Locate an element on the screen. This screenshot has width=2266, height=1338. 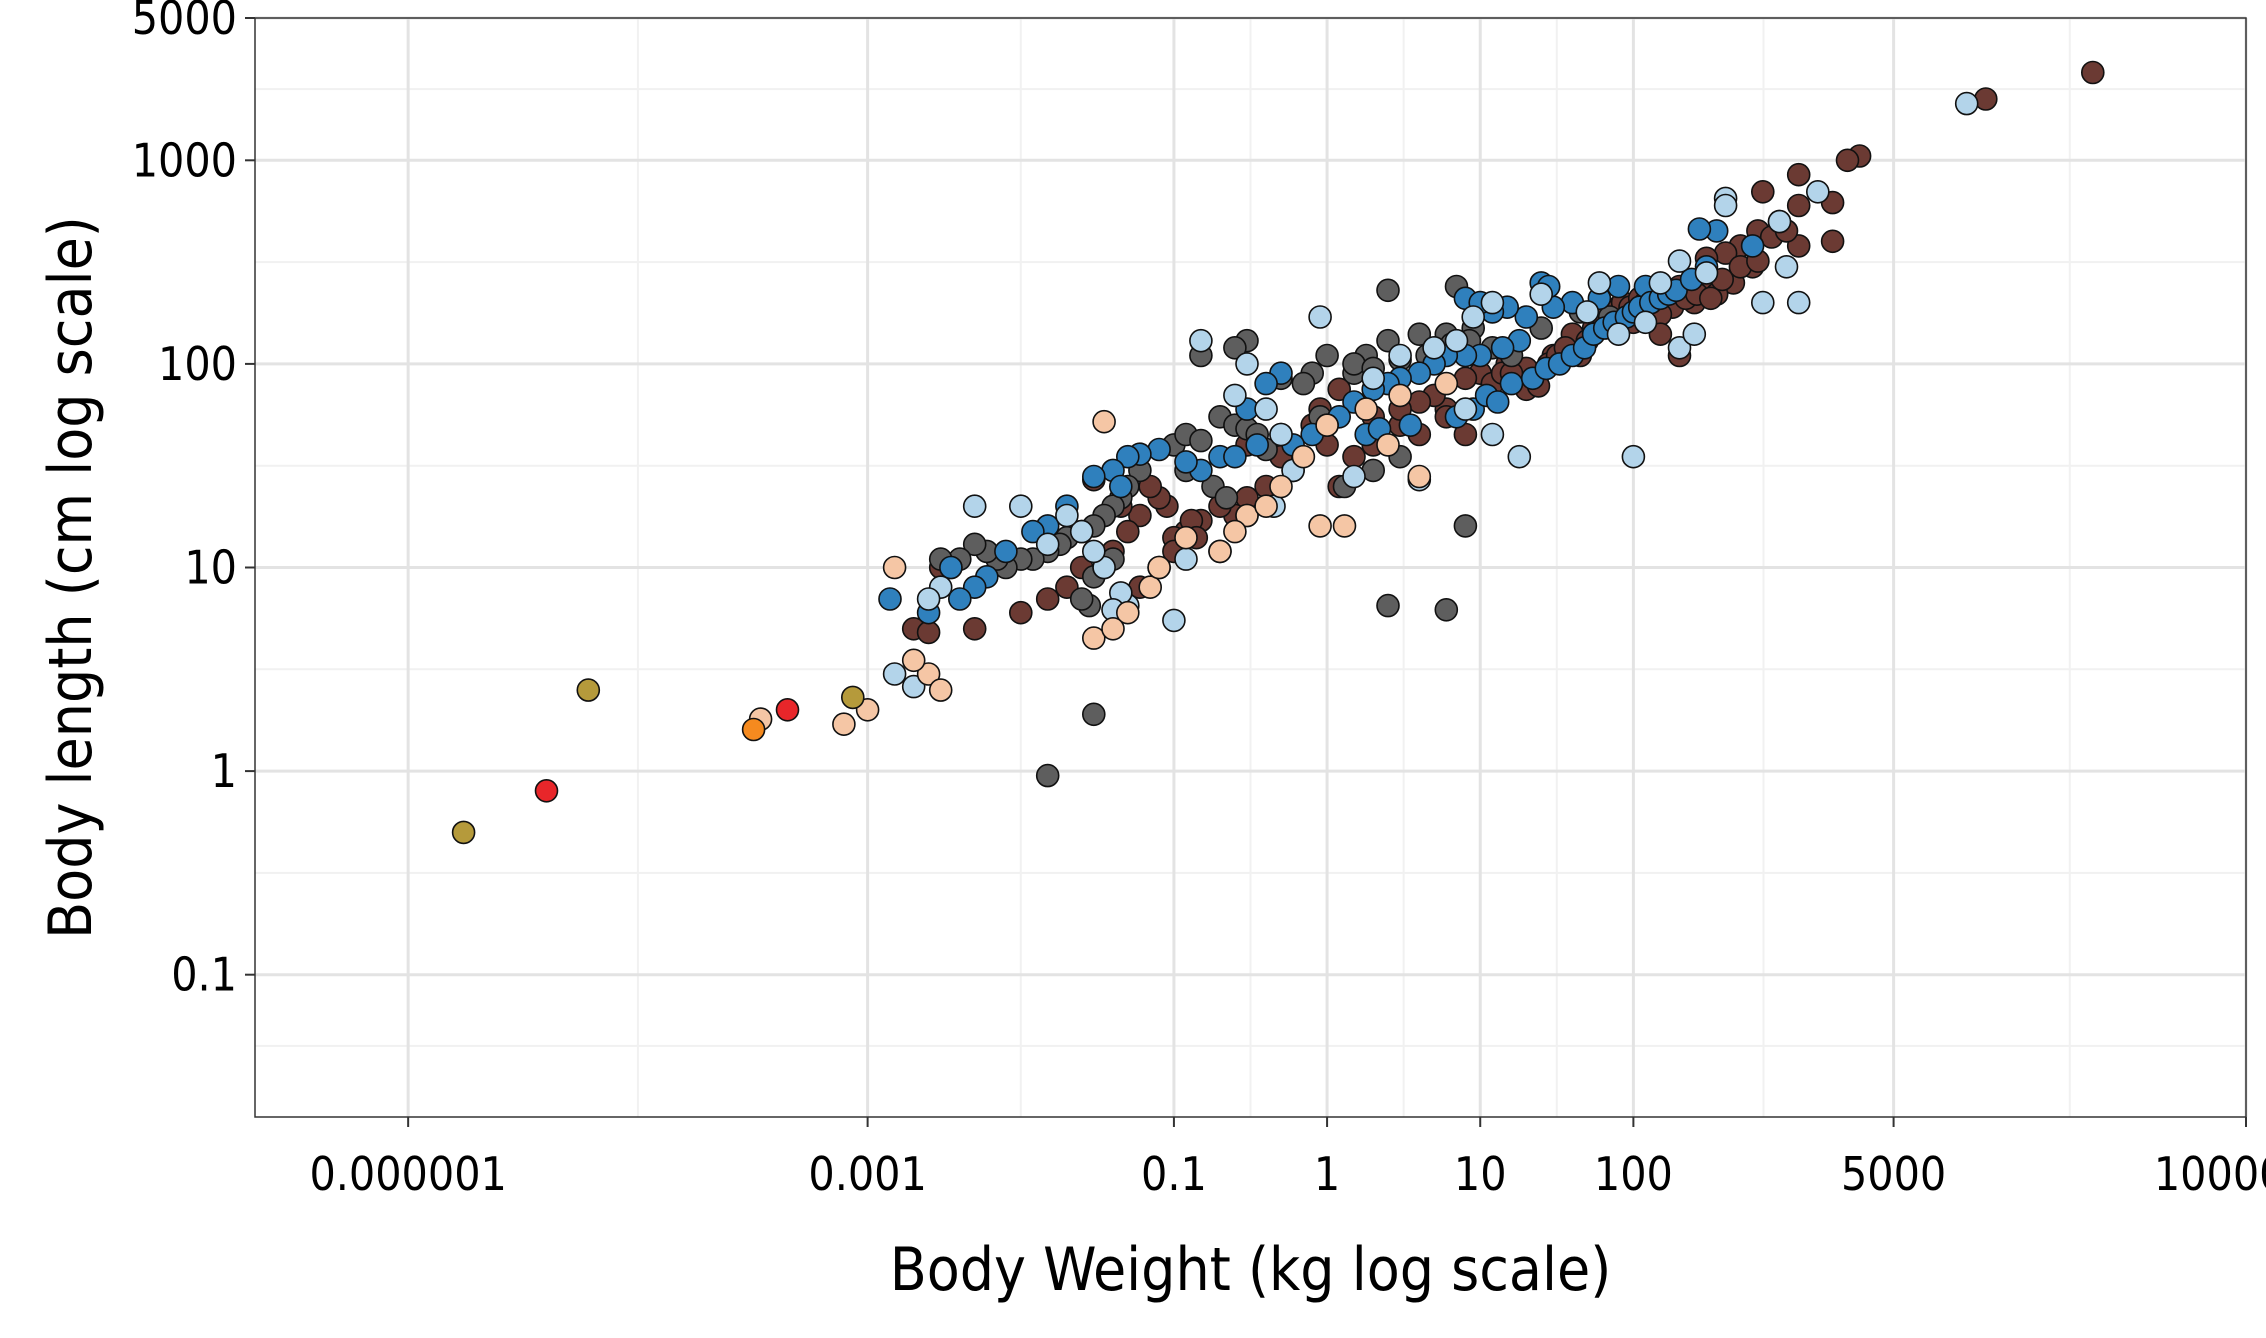
x-tick-label: 100 is located at coordinates (1633, 1174).